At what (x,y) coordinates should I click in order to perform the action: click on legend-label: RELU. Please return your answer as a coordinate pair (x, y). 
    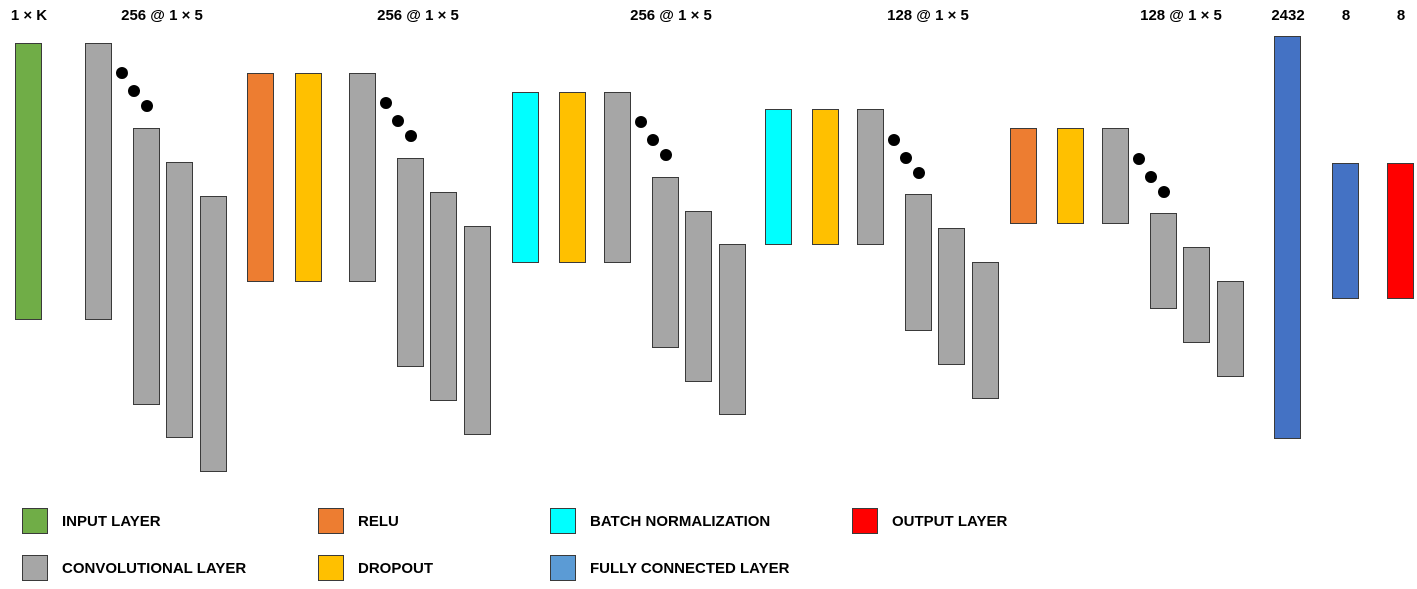
    Looking at the image, I should click on (378, 521).